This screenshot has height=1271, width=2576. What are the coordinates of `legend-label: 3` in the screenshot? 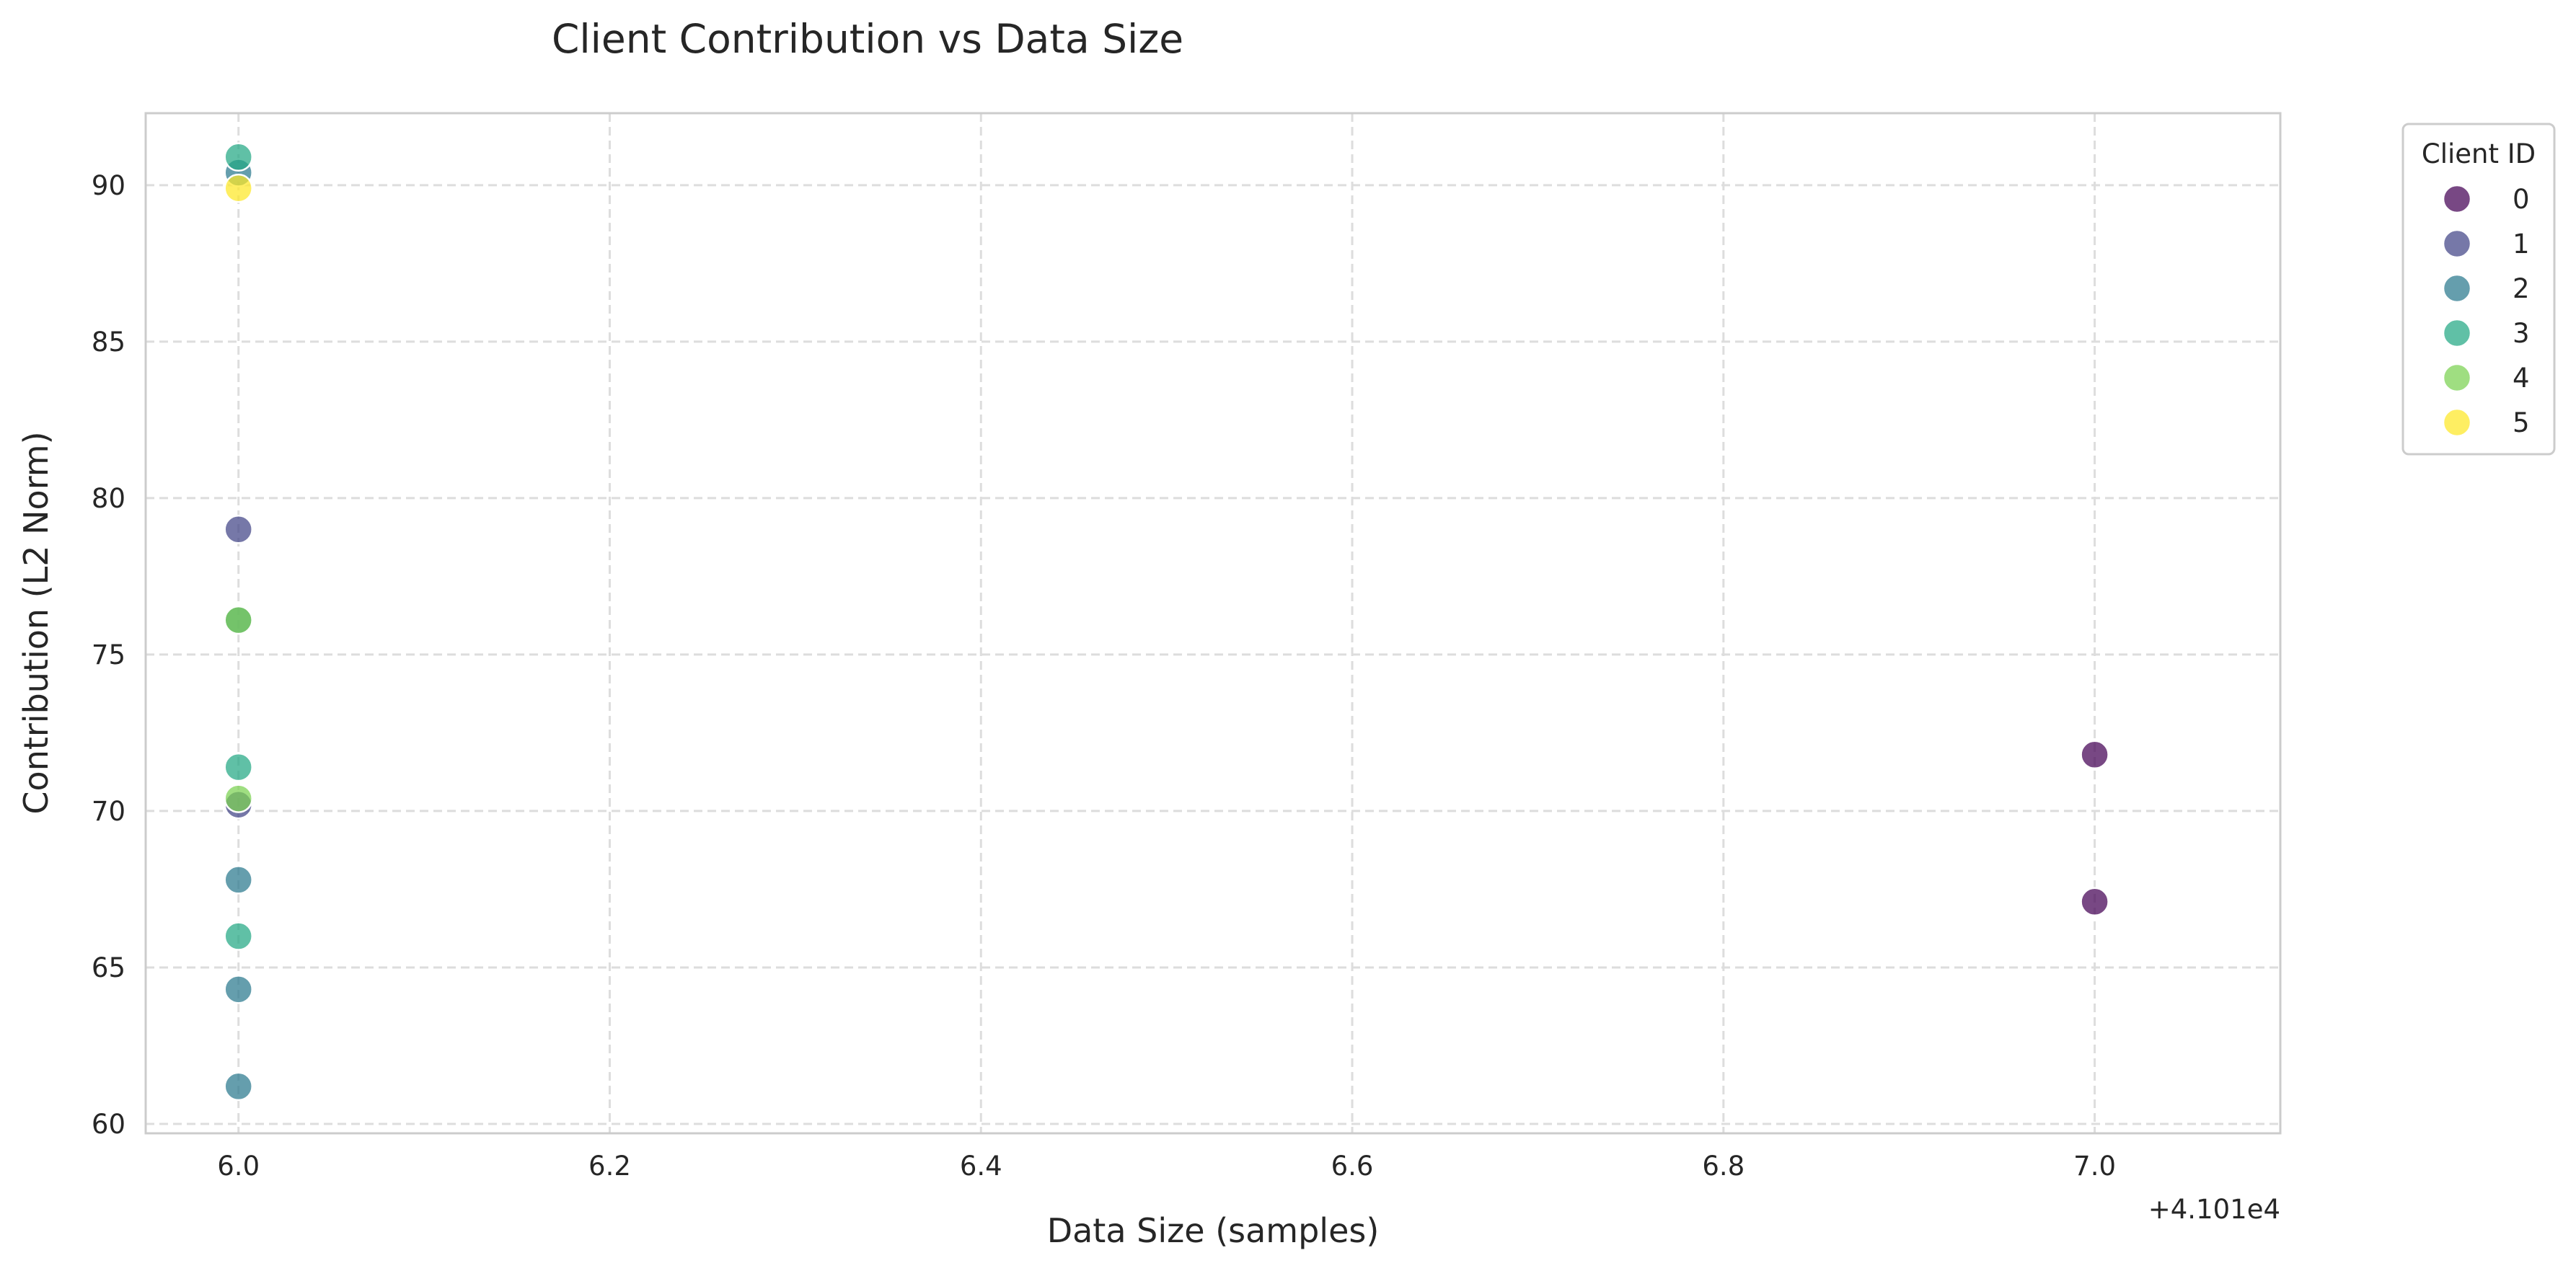 It's located at (2521, 333).